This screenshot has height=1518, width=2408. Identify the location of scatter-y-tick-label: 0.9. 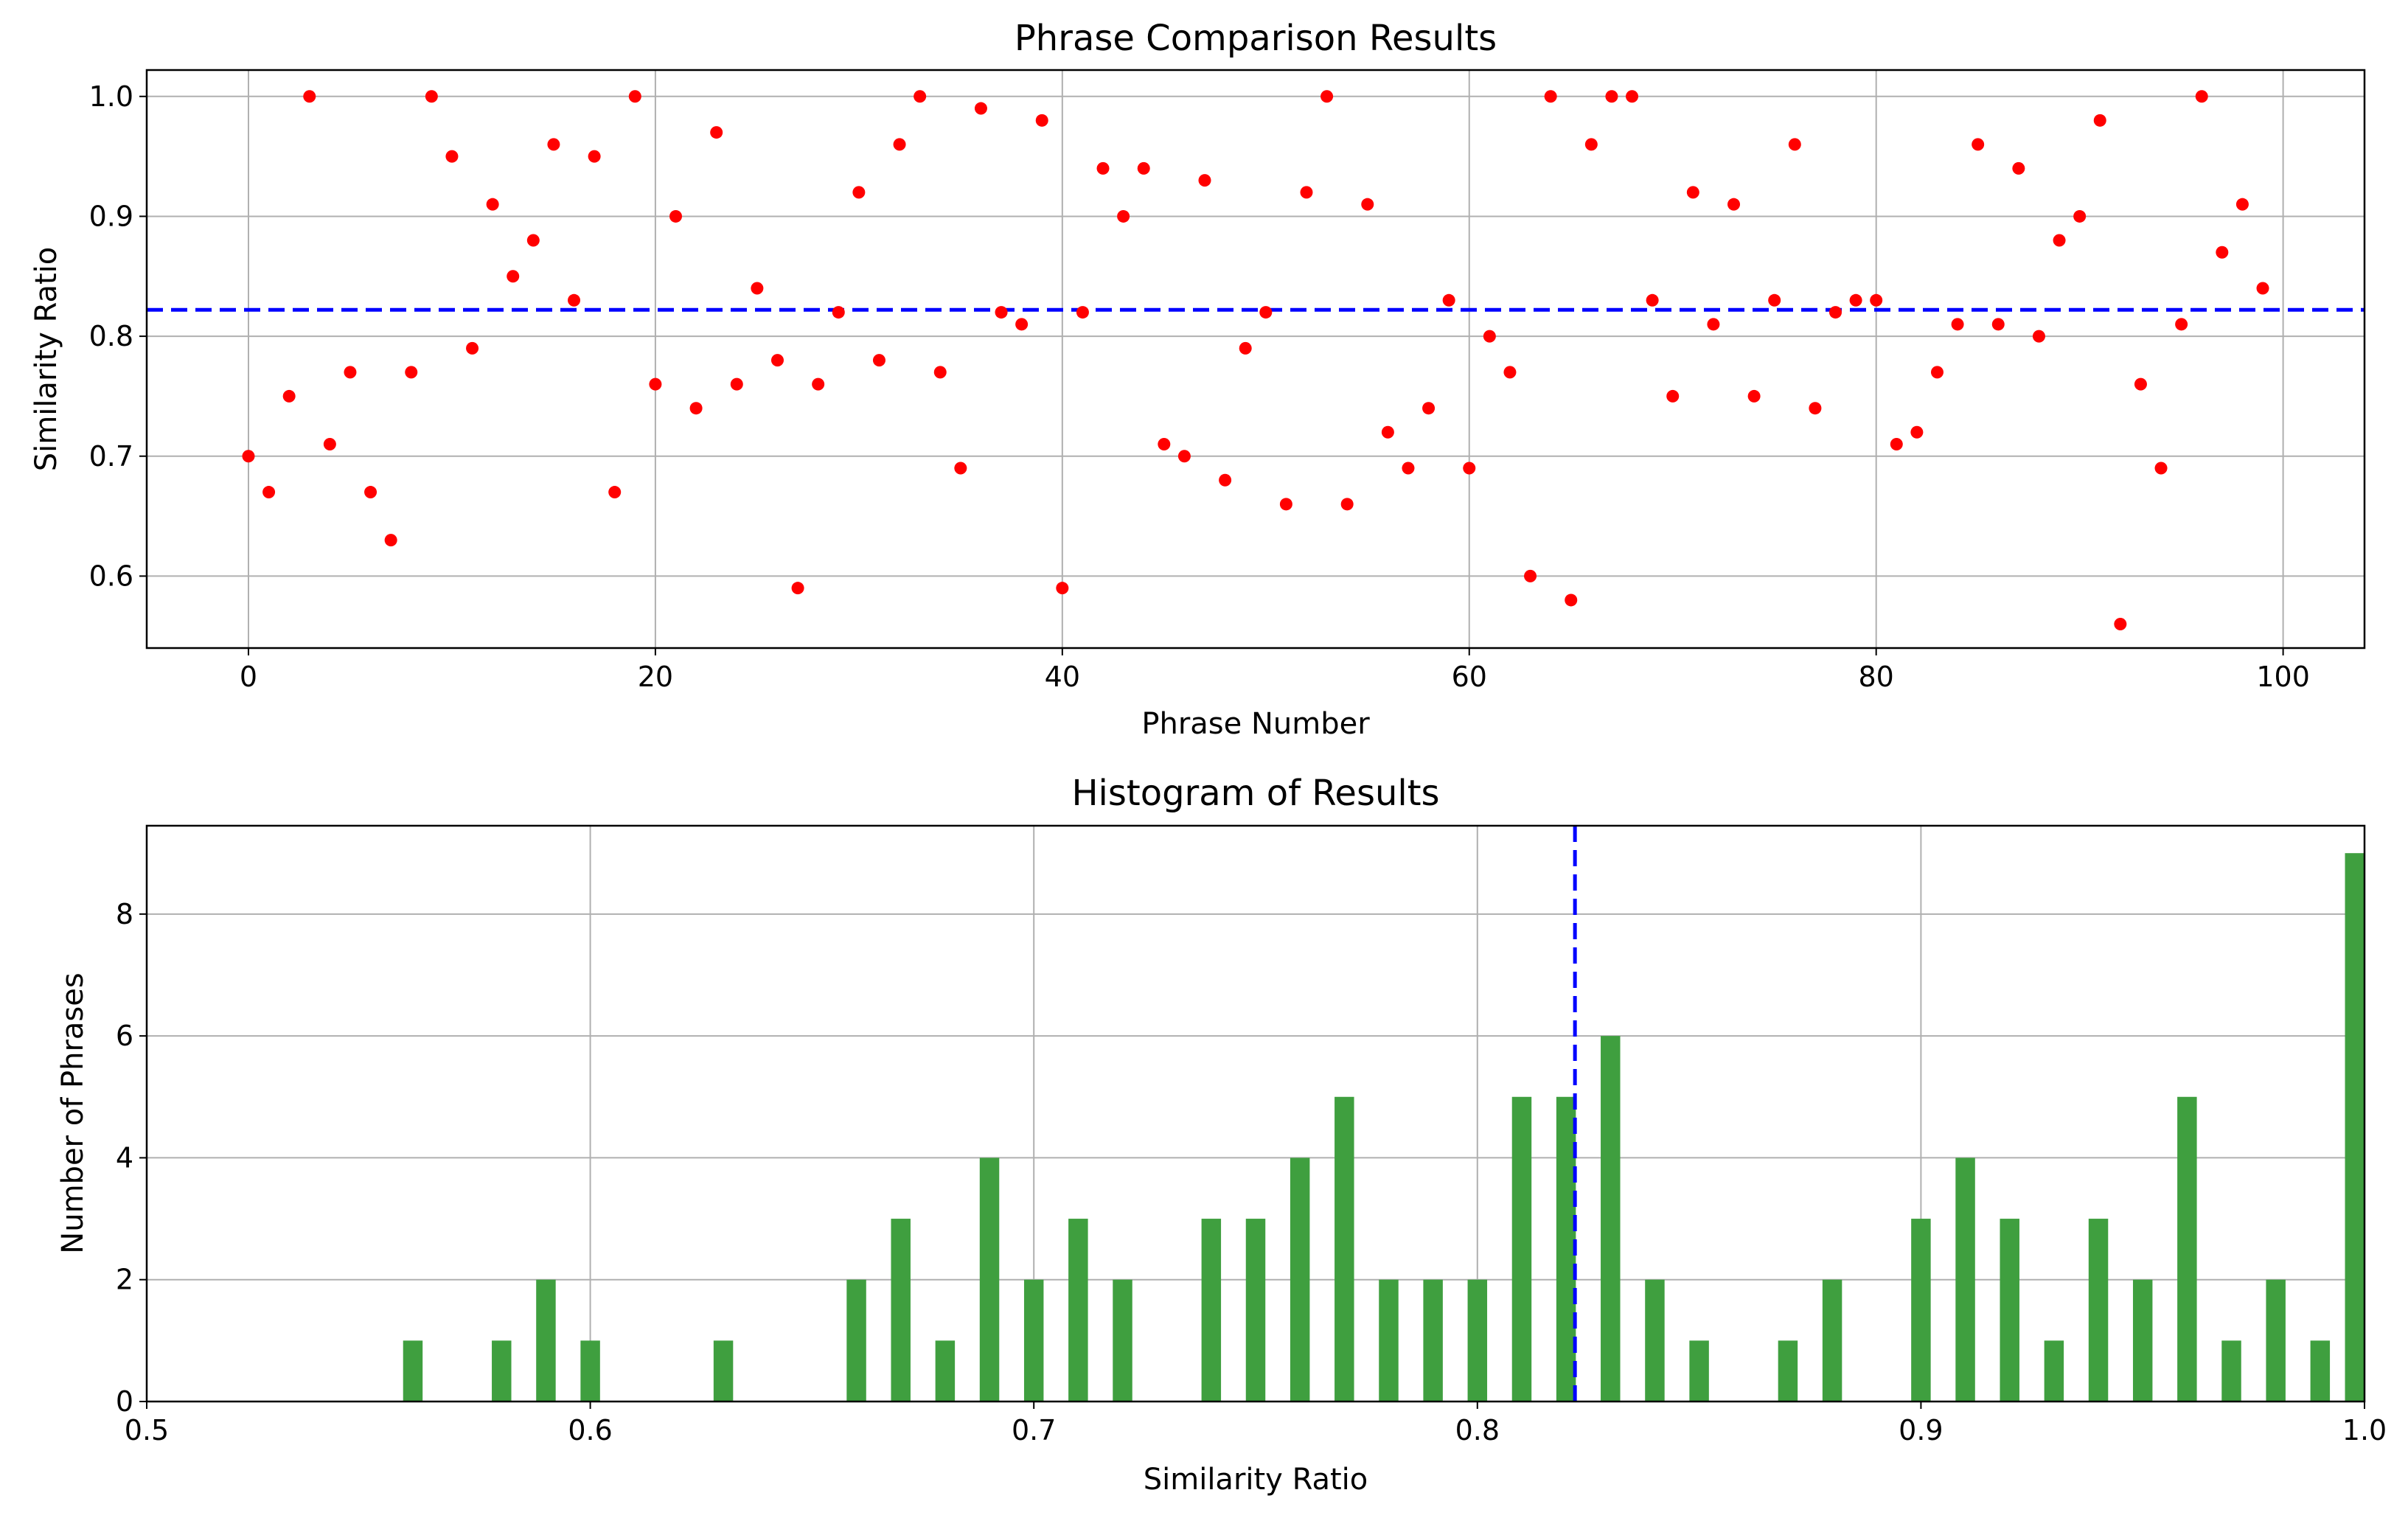
(111, 216).